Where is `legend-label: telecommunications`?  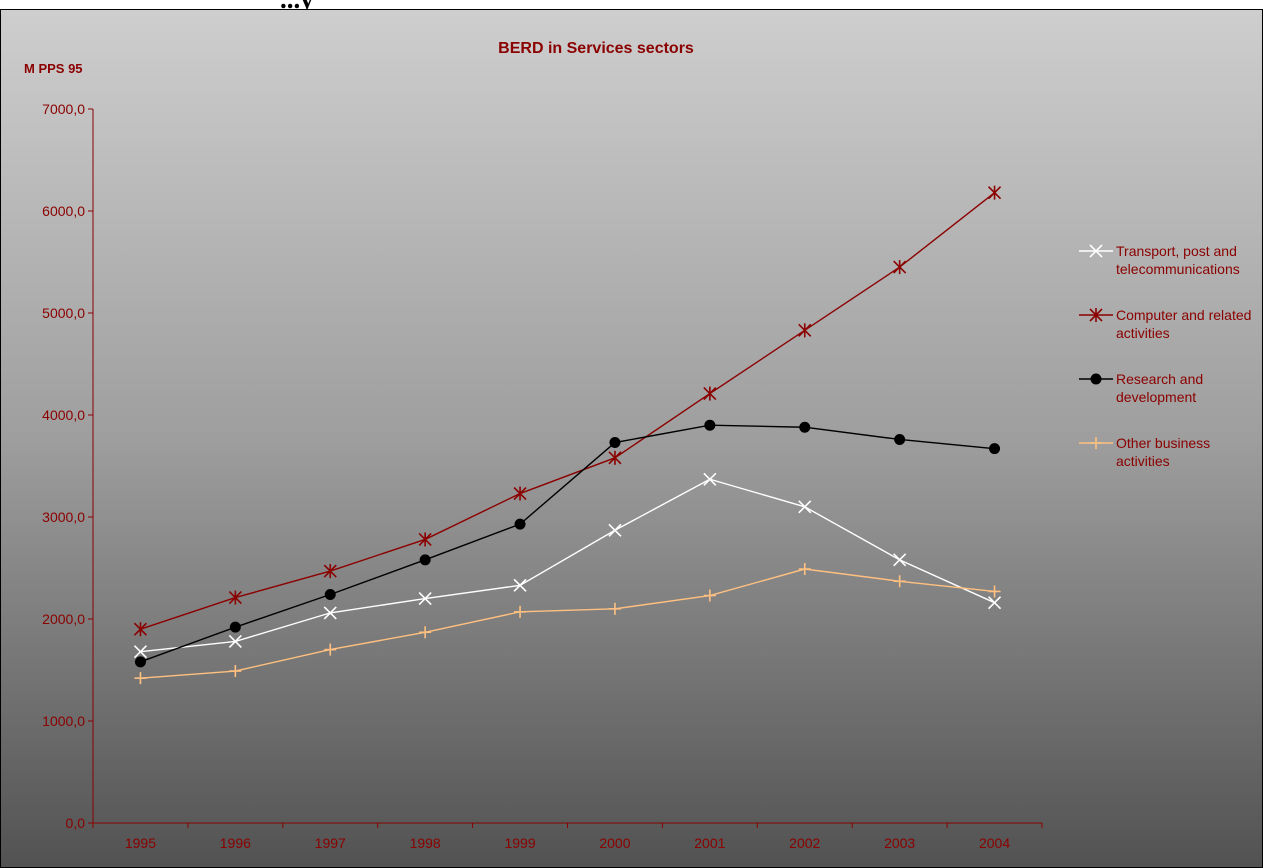
legend-label: telecommunications is located at coordinates (1178, 269).